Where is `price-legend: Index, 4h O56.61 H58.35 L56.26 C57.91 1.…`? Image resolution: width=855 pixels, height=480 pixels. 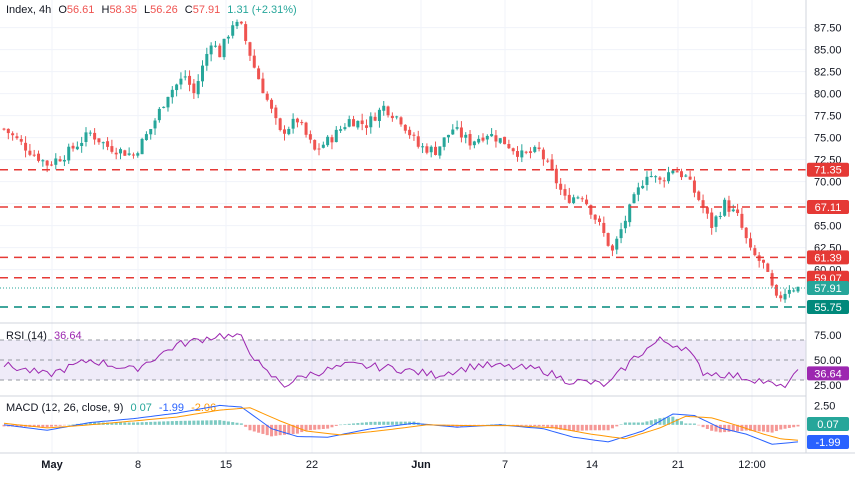
price-legend: Index, 4h O56.61 H58.35 L56.26 C57.91 1.… is located at coordinates (153, 10).